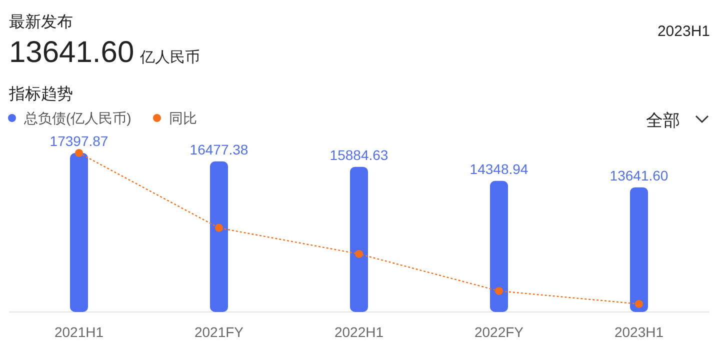 Image resolution: width=726 pixels, height=349 pixels. What do you see at coordinates (683, 31) in the screenshot?
I see `text: 2023H1` at bounding box center [683, 31].